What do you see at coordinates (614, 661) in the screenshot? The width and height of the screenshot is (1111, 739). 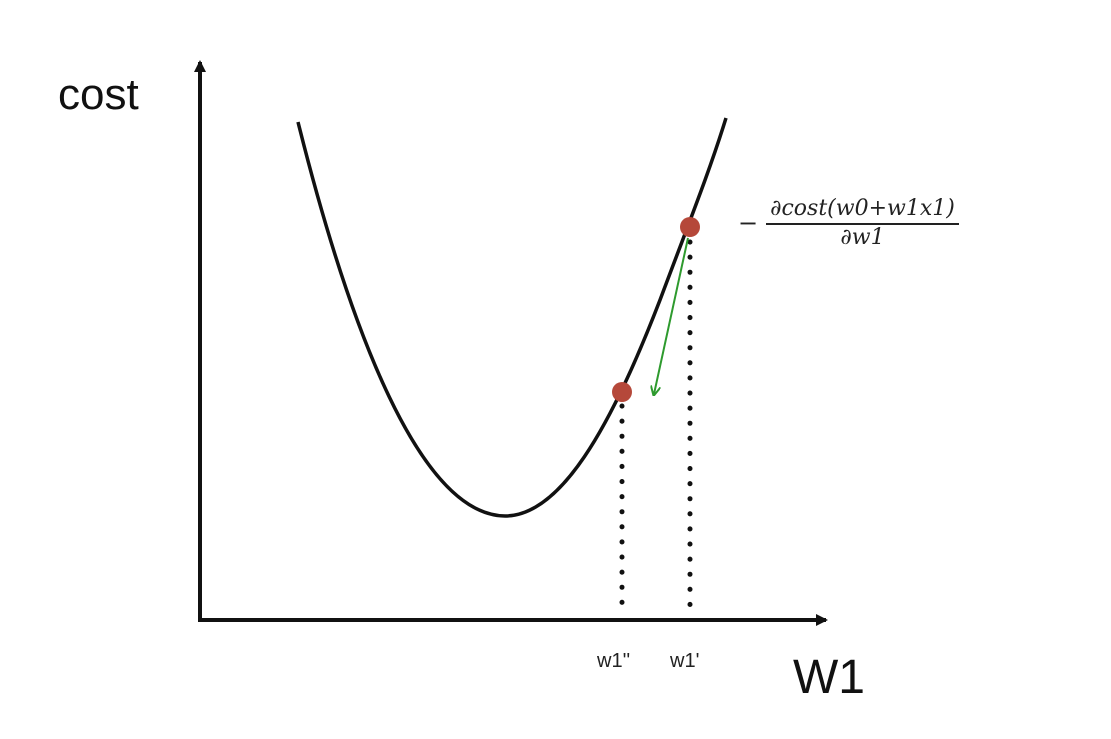 I see `tick-label-w1-double-prime: w1''` at bounding box center [614, 661].